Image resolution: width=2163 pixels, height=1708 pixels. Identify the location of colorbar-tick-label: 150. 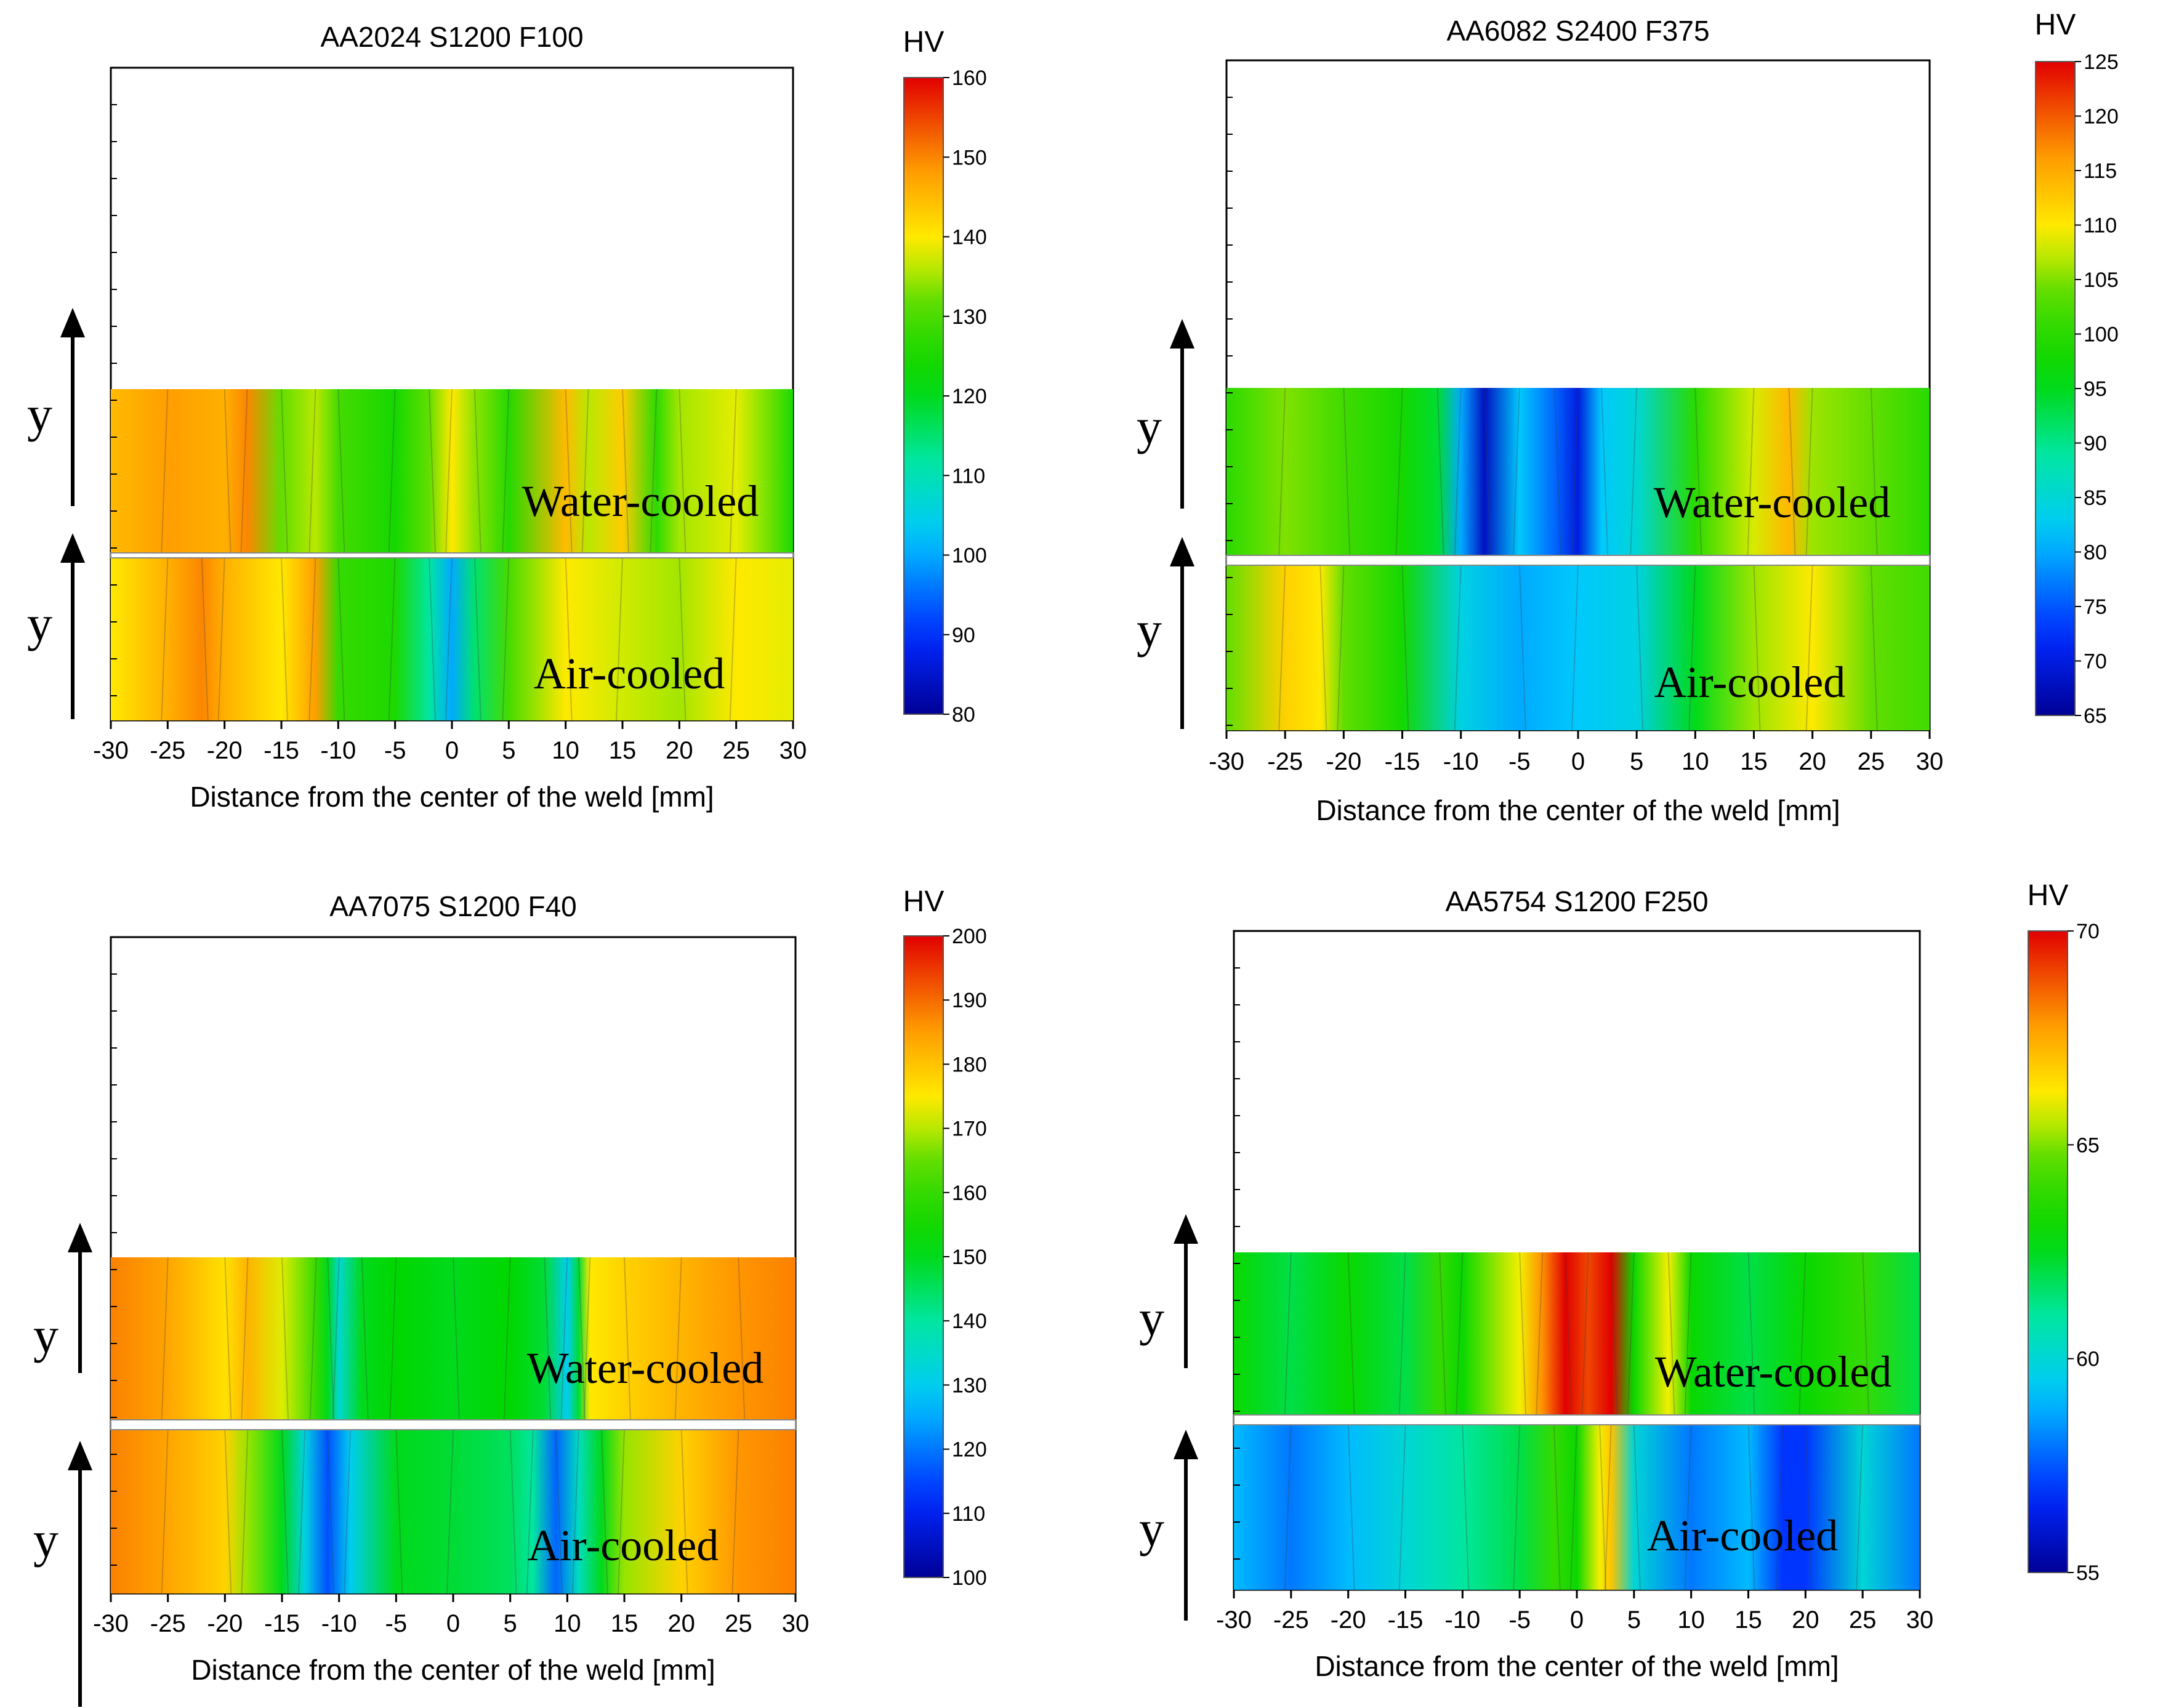
(969, 1257).